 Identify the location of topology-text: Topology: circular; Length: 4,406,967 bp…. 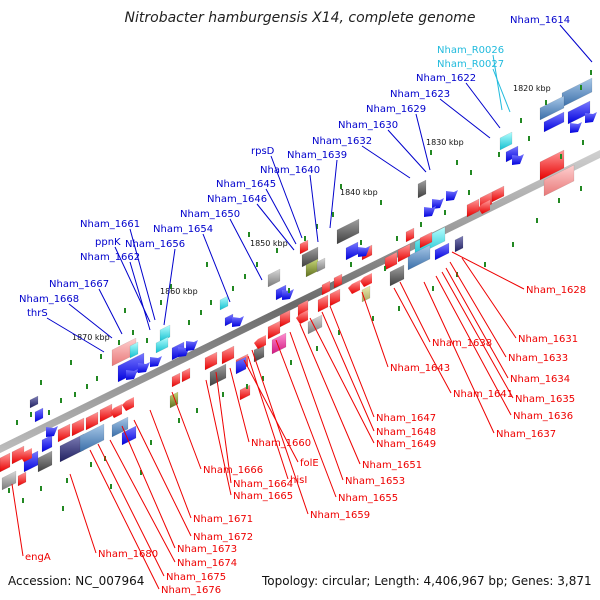
(427, 581).